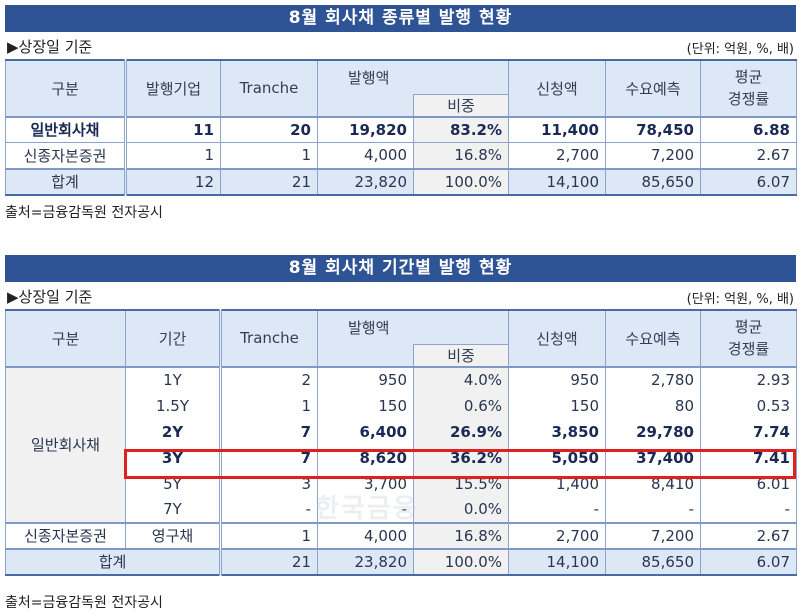 This screenshot has width=800, height=614. I want to click on header-avg-line2: 경쟁률, so click(748, 99).